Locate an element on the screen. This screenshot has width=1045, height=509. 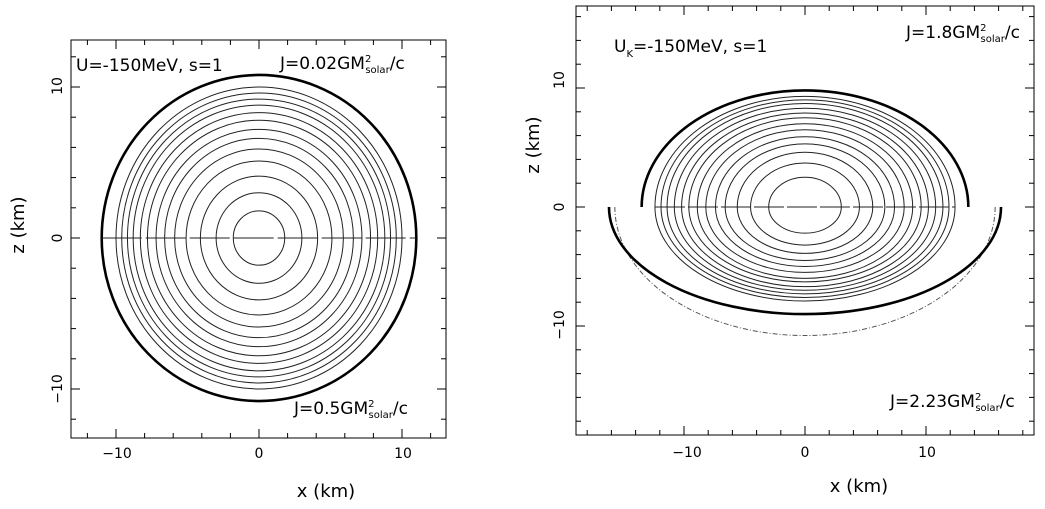
left-x-axis-label: x (km) is located at coordinates (326, 491).